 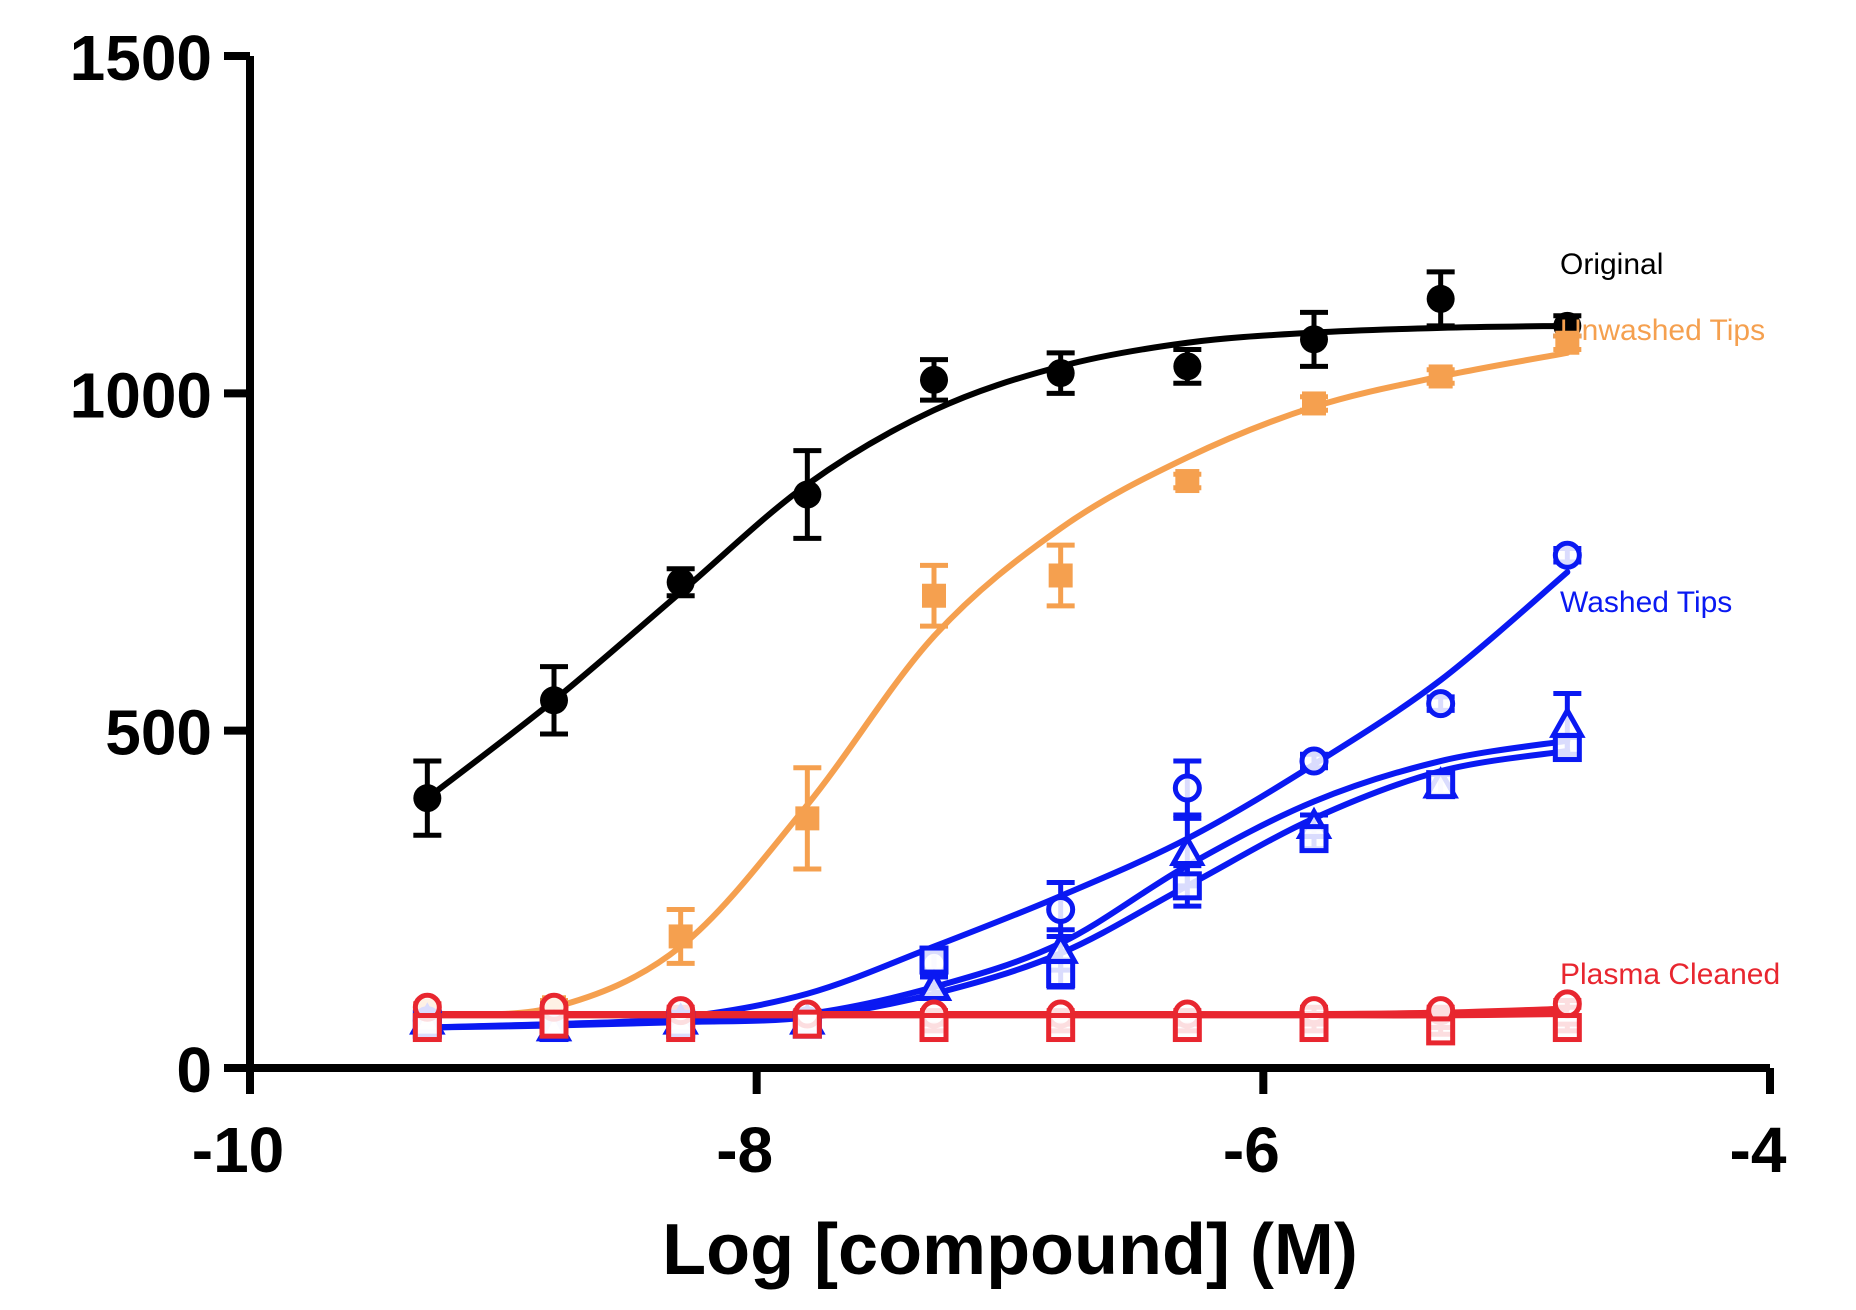 I want to click on y-tick-label: 1500, so click(x=141, y=58).